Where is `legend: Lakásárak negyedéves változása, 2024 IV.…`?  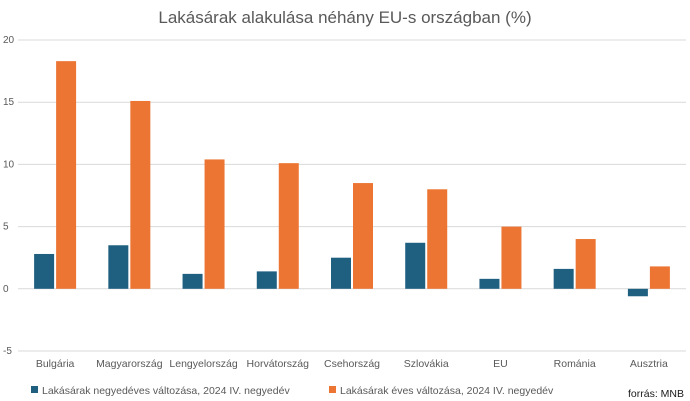
legend: Lakásárak negyedéves változása, 2024 IV.… is located at coordinates (292, 391).